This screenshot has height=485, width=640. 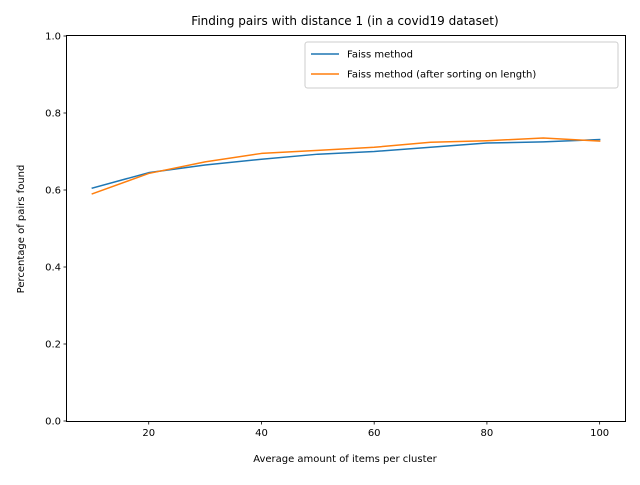 I want to click on legend-label: Faiss method (after sorting on length), so click(x=441, y=75).